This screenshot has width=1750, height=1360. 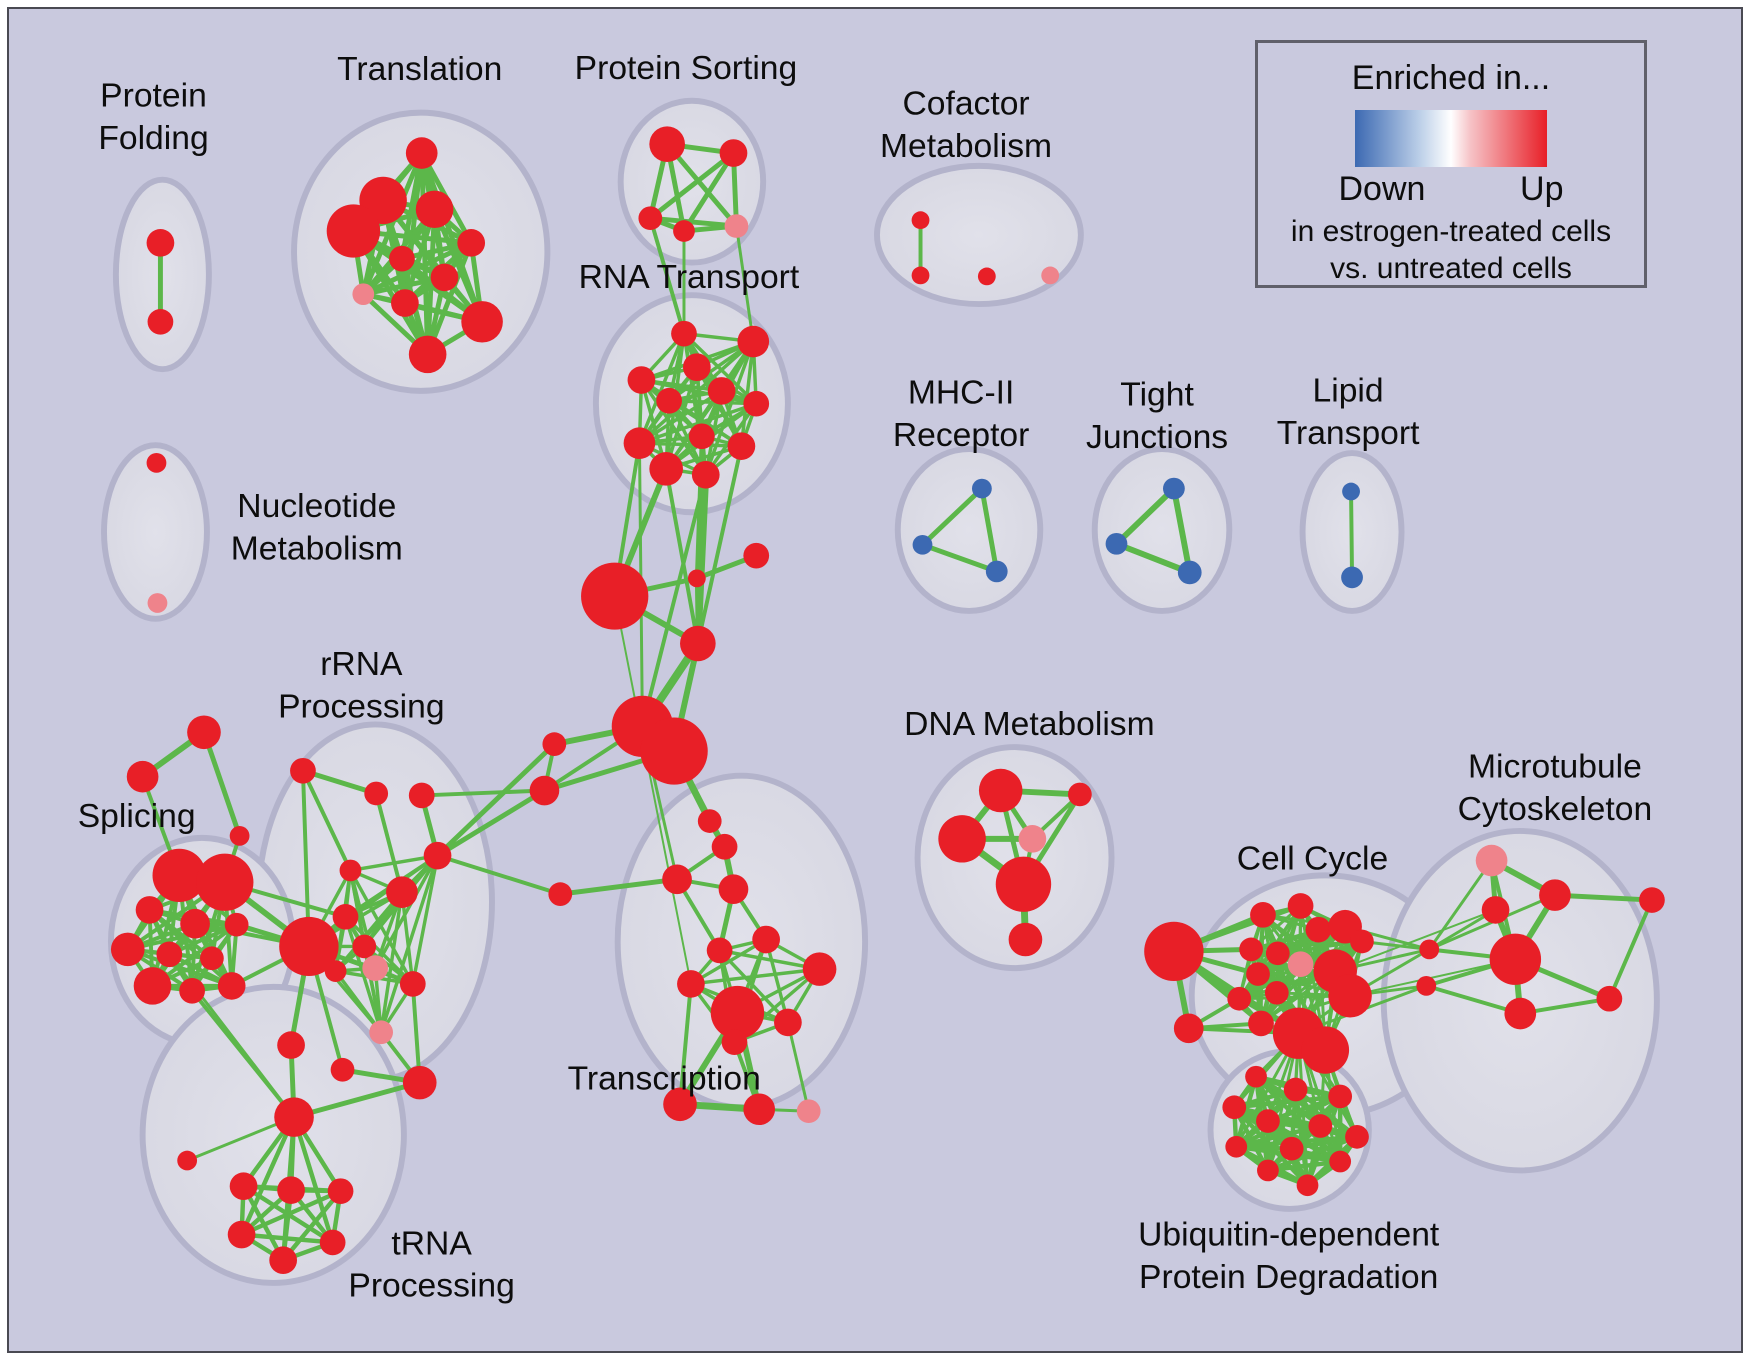 What do you see at coordinates (419, 69) in the screenshot?
I see `cluster-label-translation: Translation` at bounding box center [419, 69].